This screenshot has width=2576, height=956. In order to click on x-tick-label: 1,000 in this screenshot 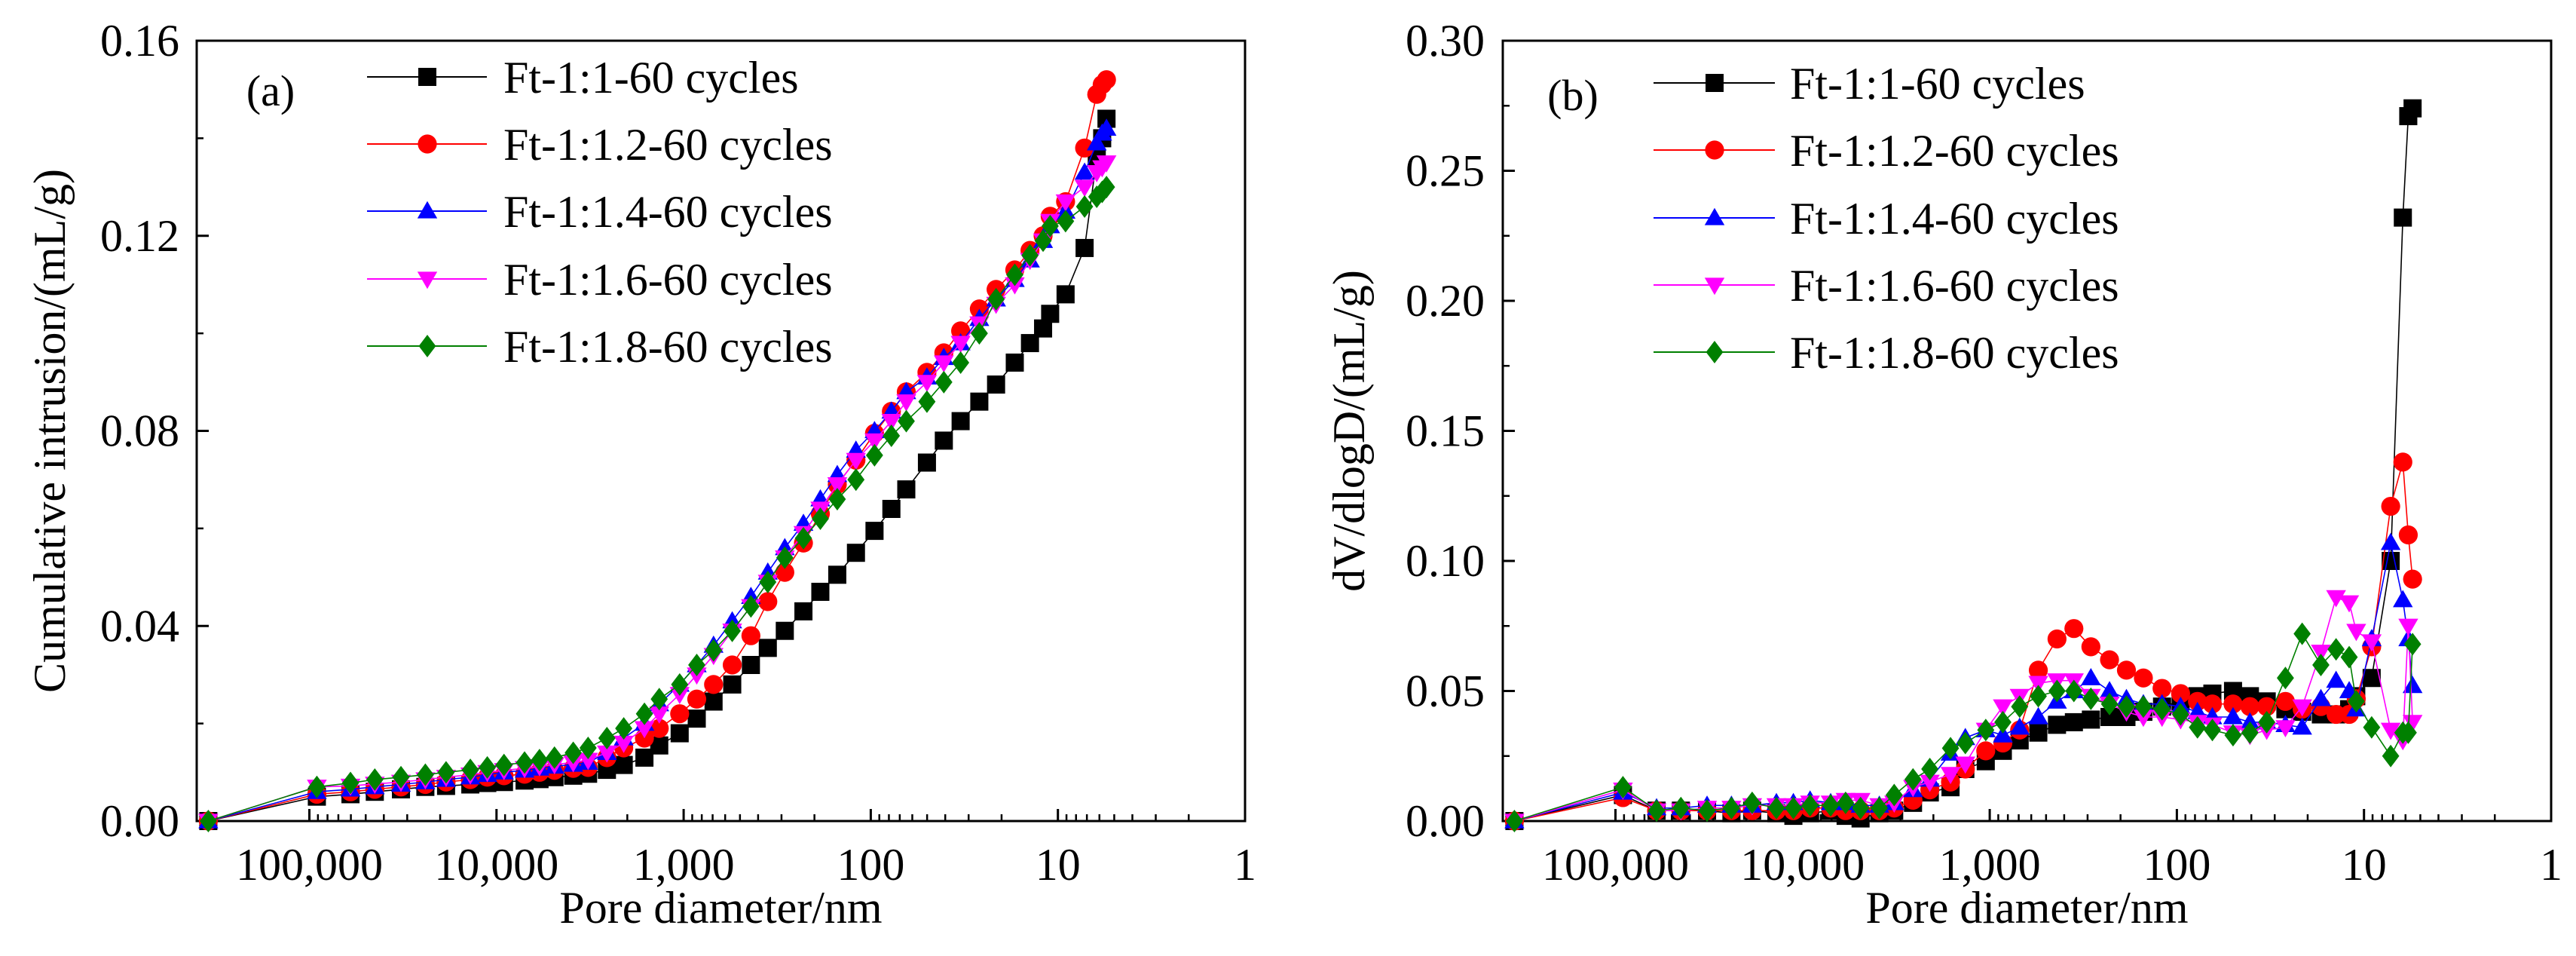, I will do `click(684, 865)`.